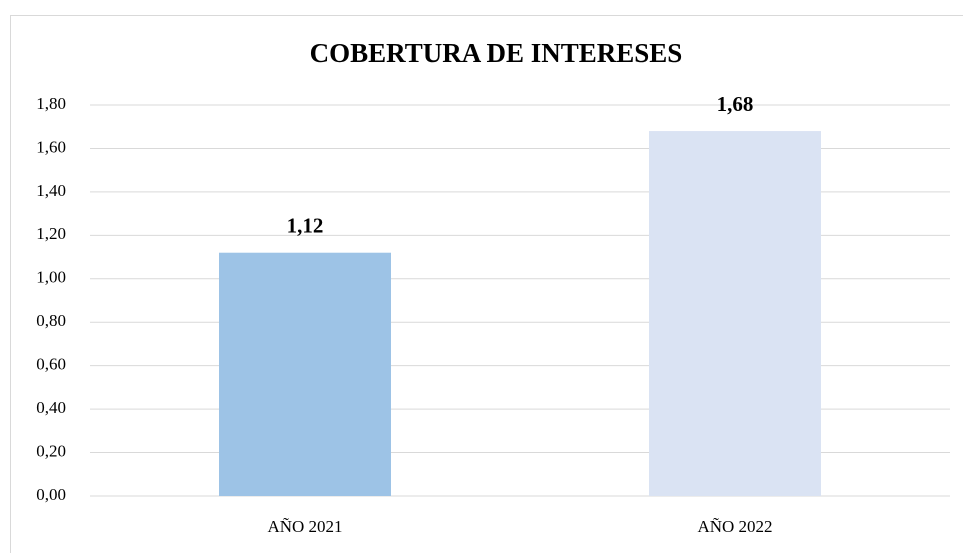 The width and height of the screenshot is (963, 553). I want to click on y-tick-label: 1,40, so click(51, 190).